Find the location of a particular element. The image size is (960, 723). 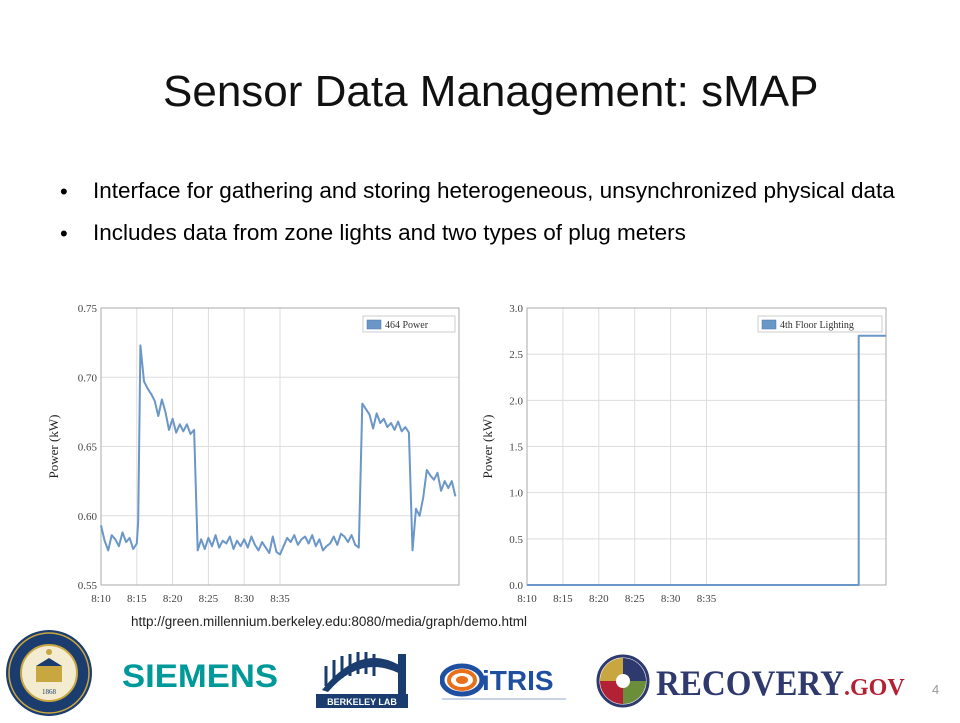

uc-seal-icon: 1868 is located at coordinates (49, 673).